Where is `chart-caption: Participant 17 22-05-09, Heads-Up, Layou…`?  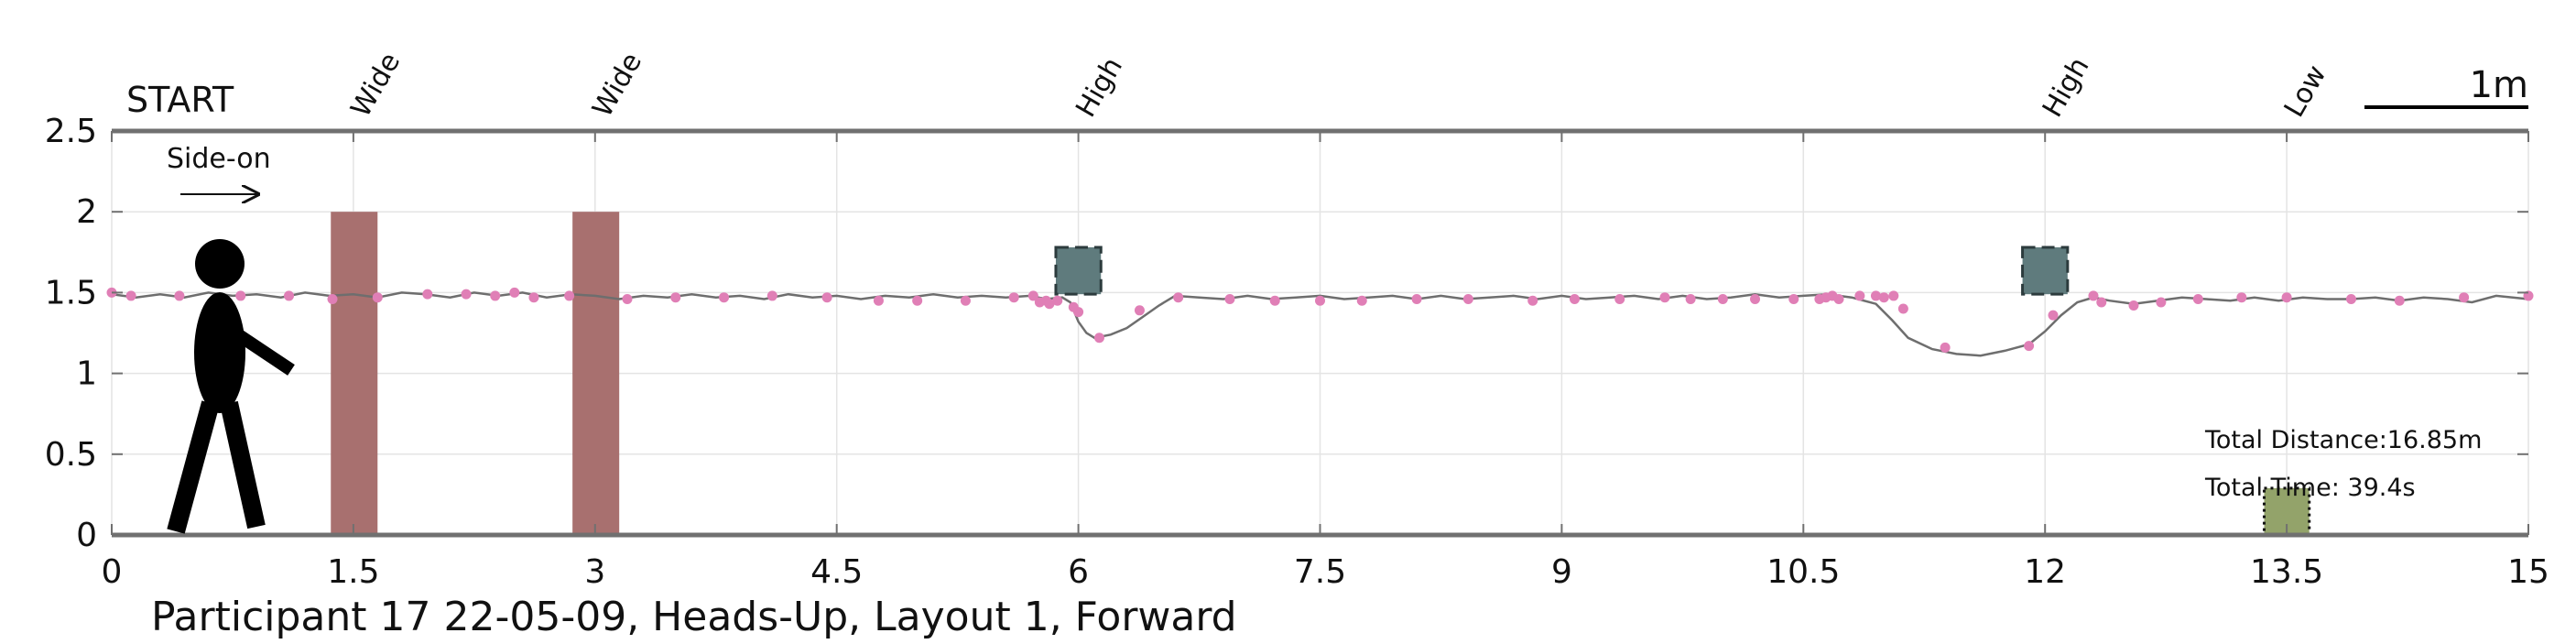
chart-caption: Participant 17 22-05-09, Heads-Up, Layou… is located at coordinates (694, 617).